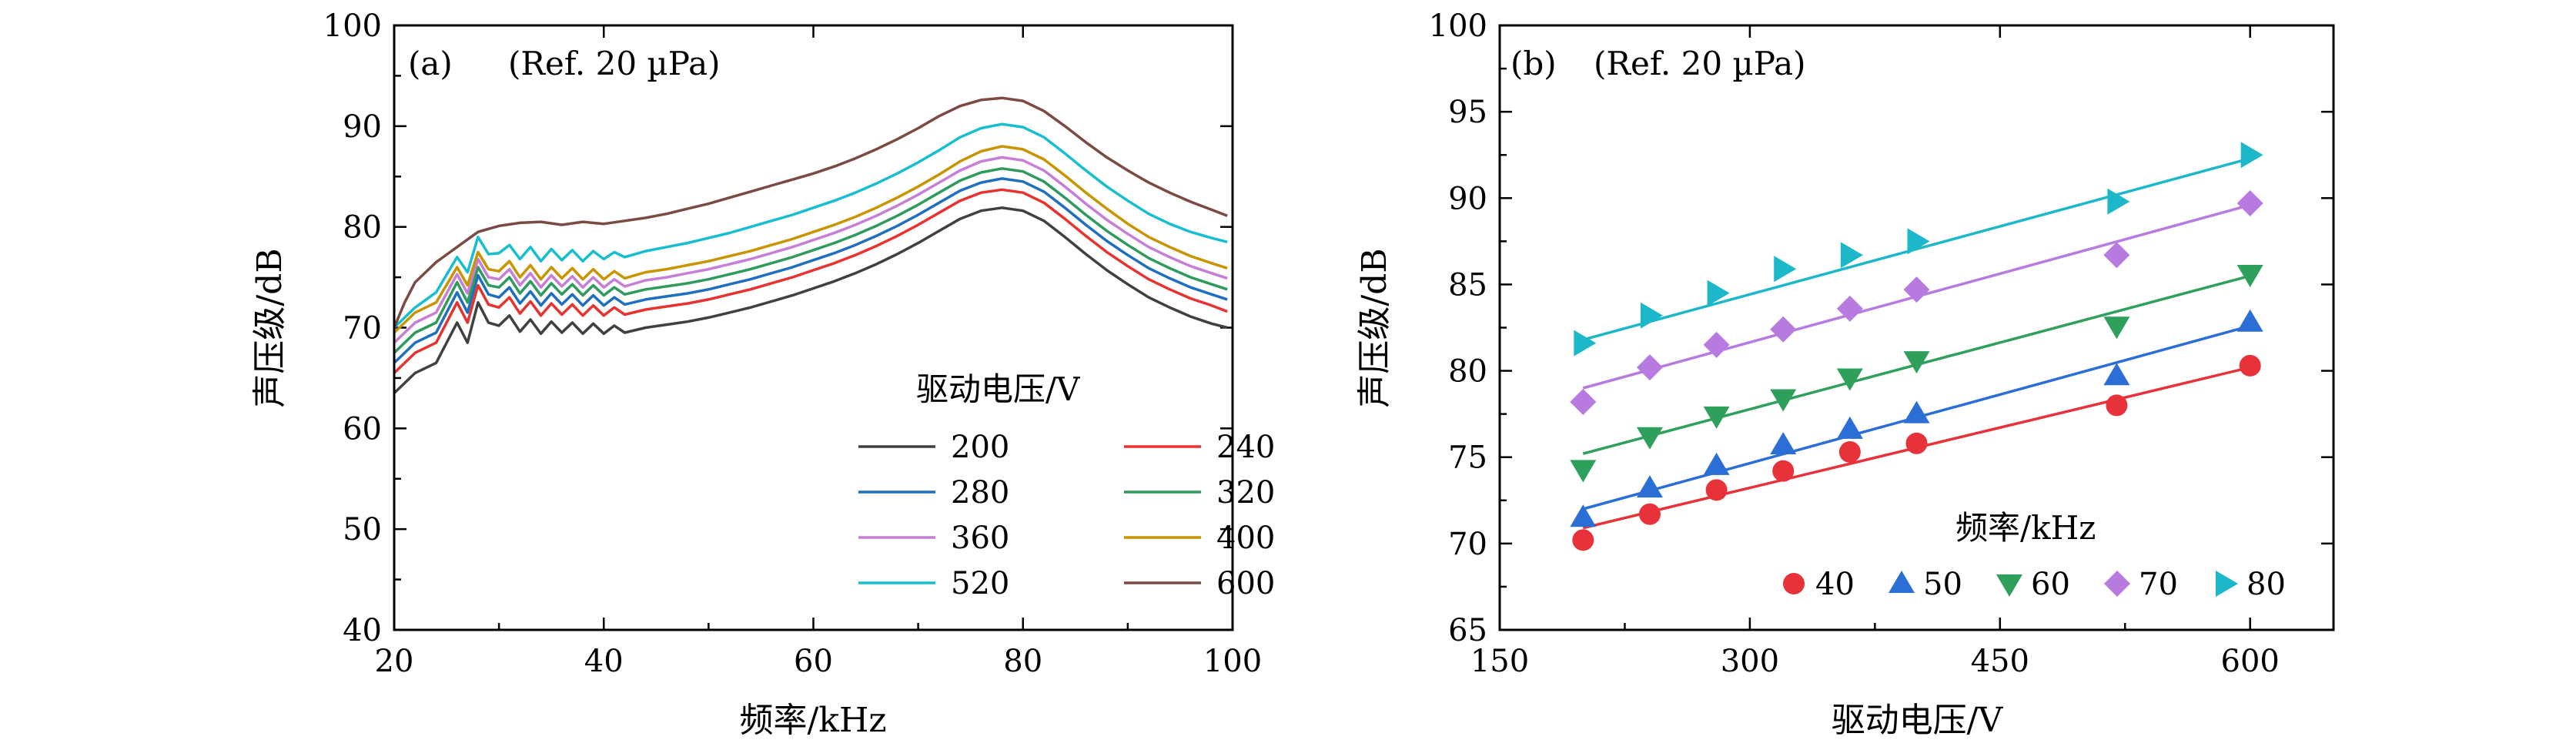  Describe the element at coordinates (1700, 63) in the screenshot. I see `panel-b-annotation: (Ref. 20 µPa)` at that location.